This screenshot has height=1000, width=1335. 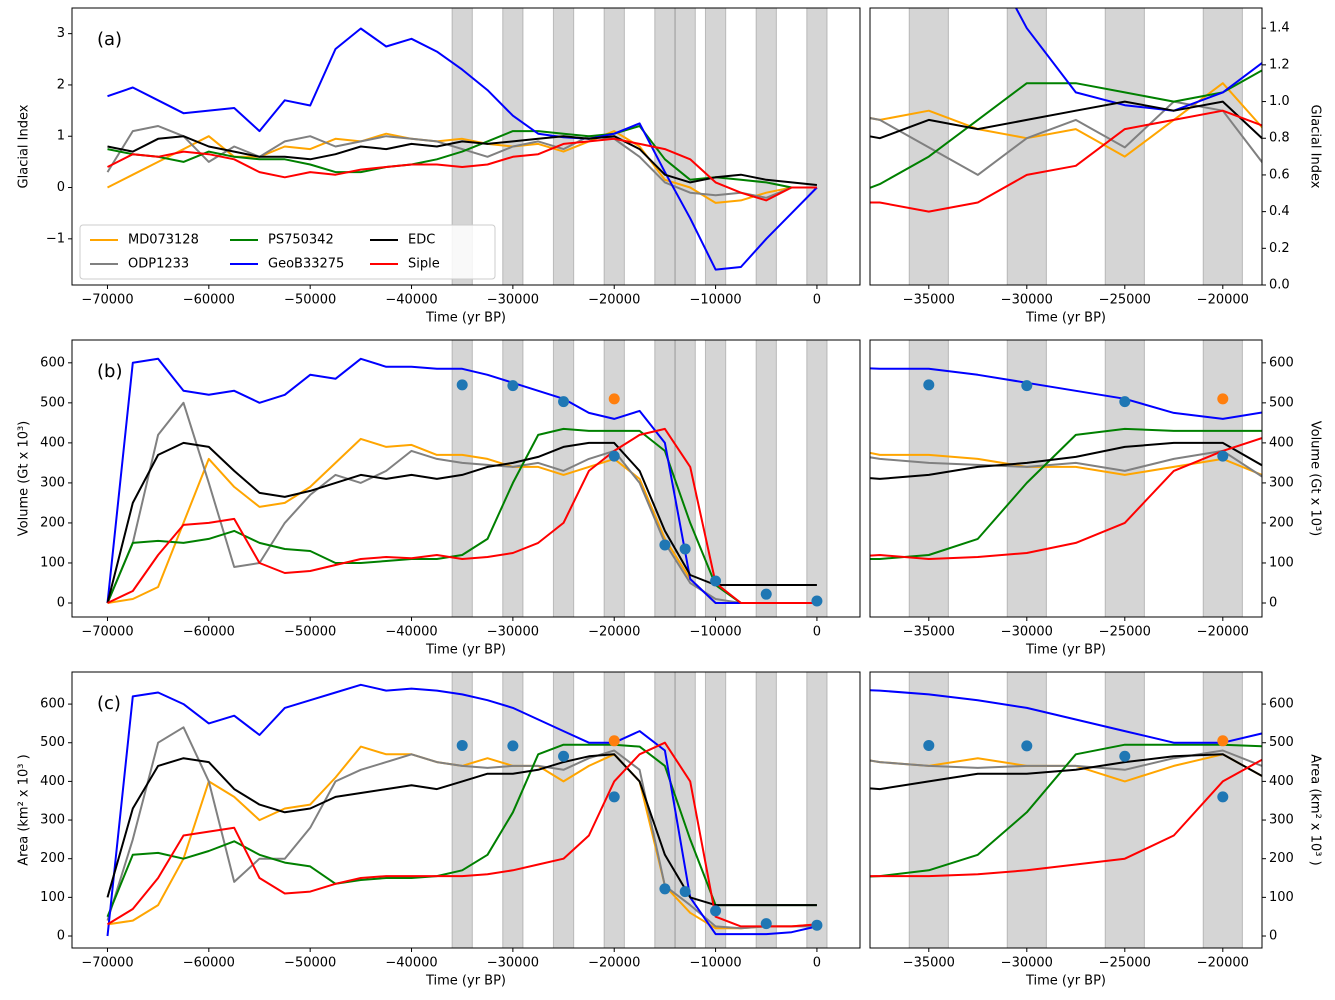 I want to click on y-tick-label: 2, so click(x=61, y=84).